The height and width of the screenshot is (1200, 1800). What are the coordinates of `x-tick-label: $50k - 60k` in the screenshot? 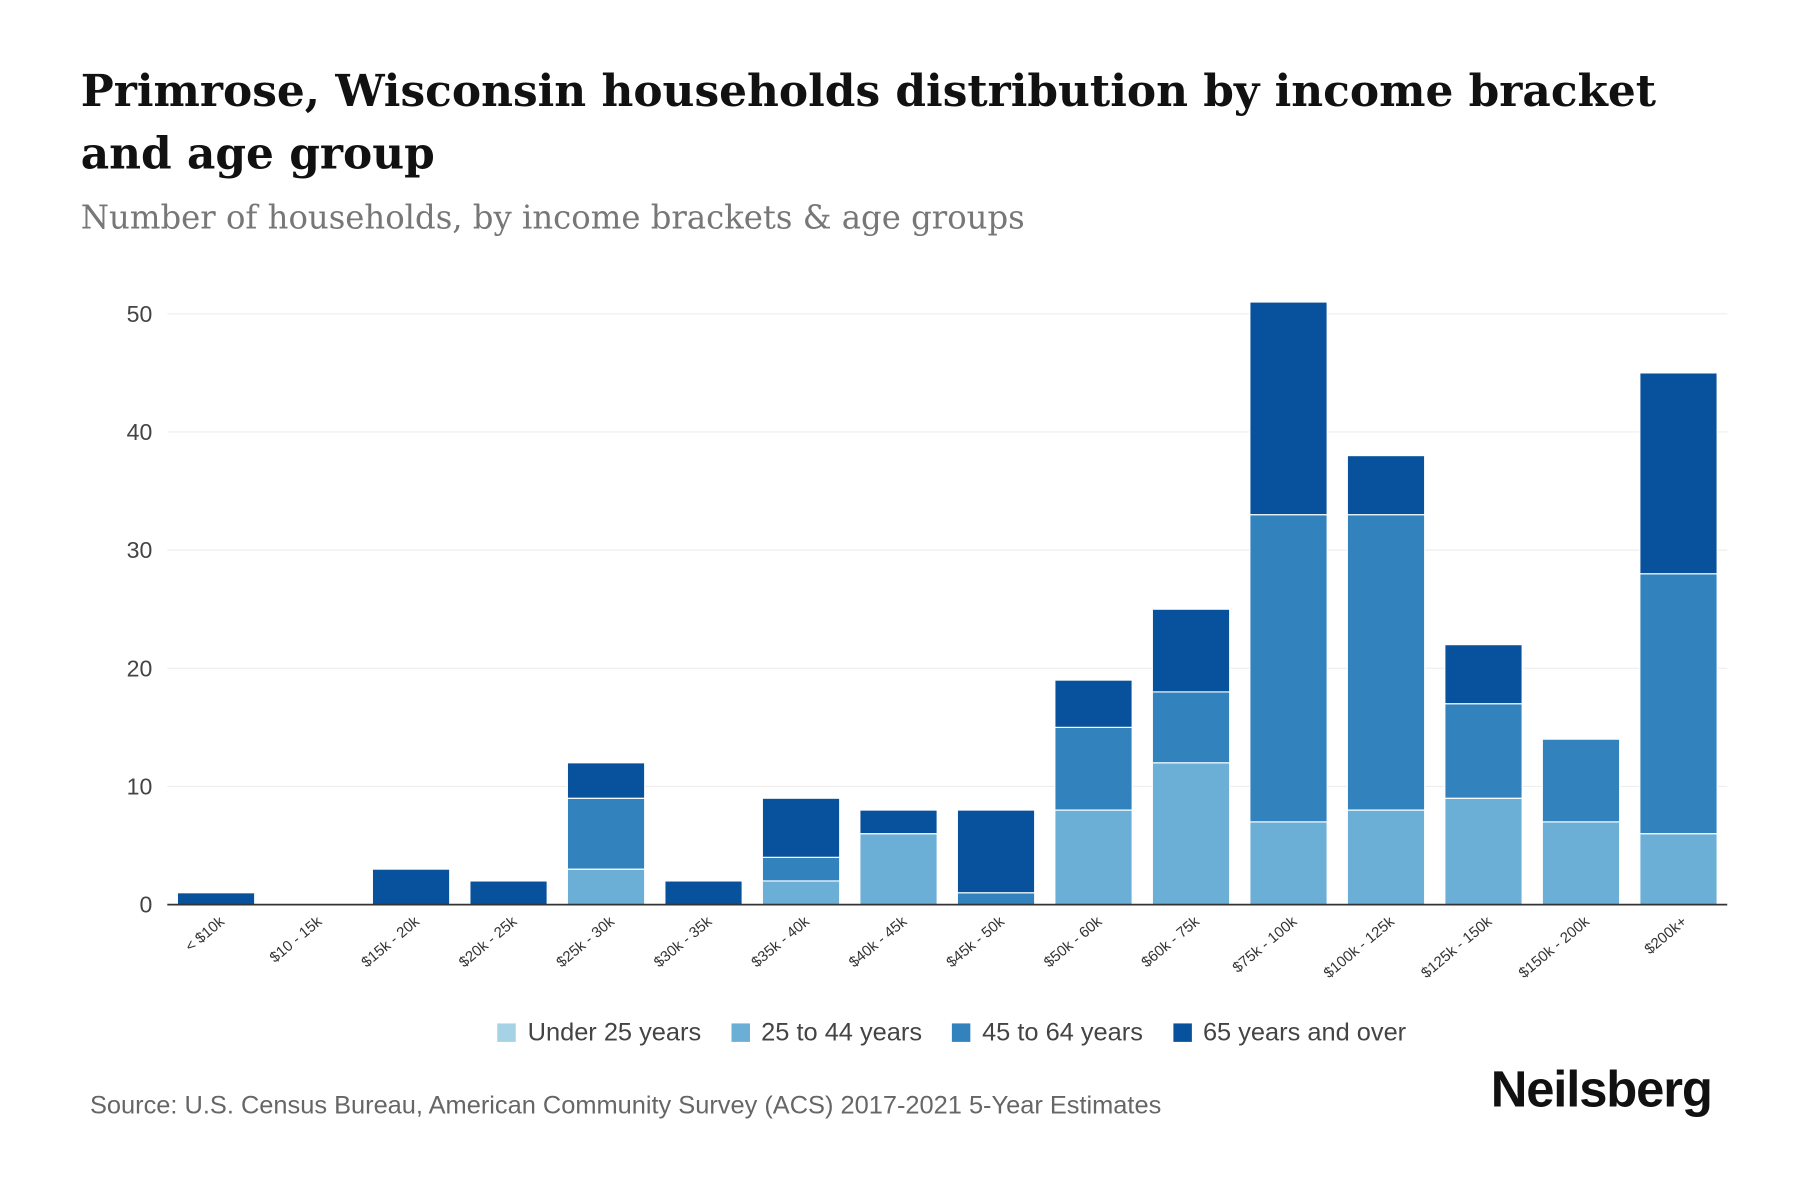 It's located at (1073, 942).